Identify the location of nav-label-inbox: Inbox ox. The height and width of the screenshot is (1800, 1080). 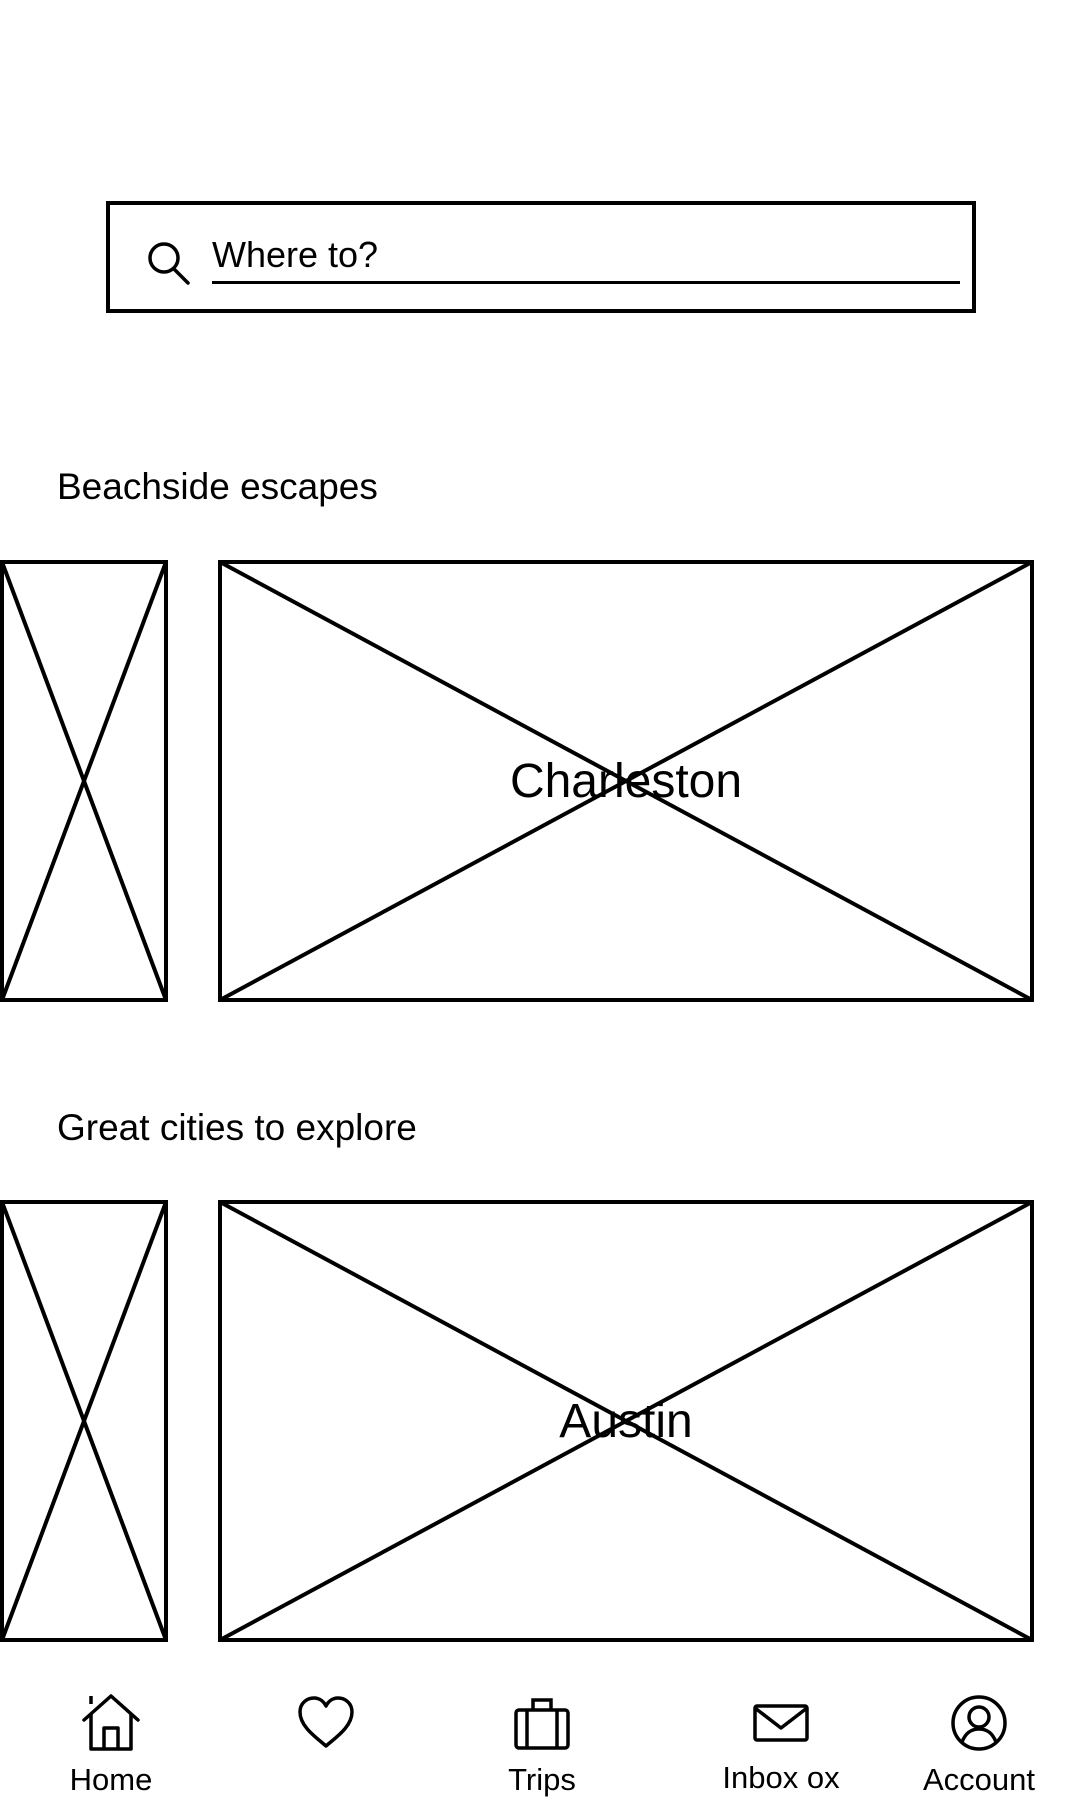
(781, 1777).